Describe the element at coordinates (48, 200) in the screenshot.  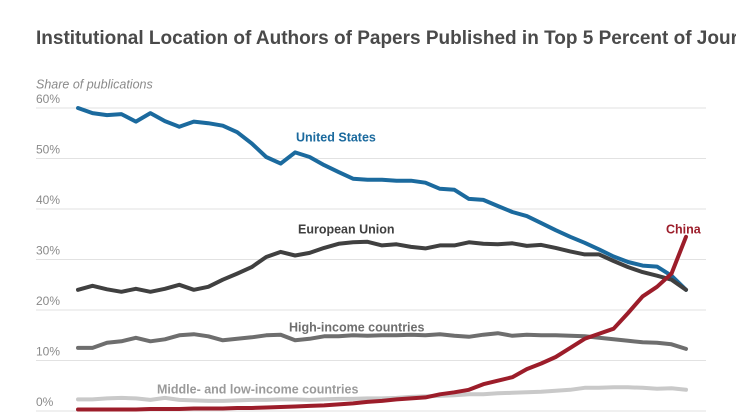
I see `y-tick-label: 40%` at that location.